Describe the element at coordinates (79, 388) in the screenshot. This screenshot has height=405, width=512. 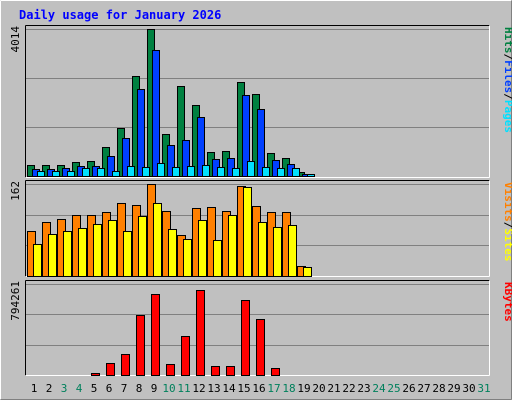
I see `x-tick-label-day-4: 4` at that location.